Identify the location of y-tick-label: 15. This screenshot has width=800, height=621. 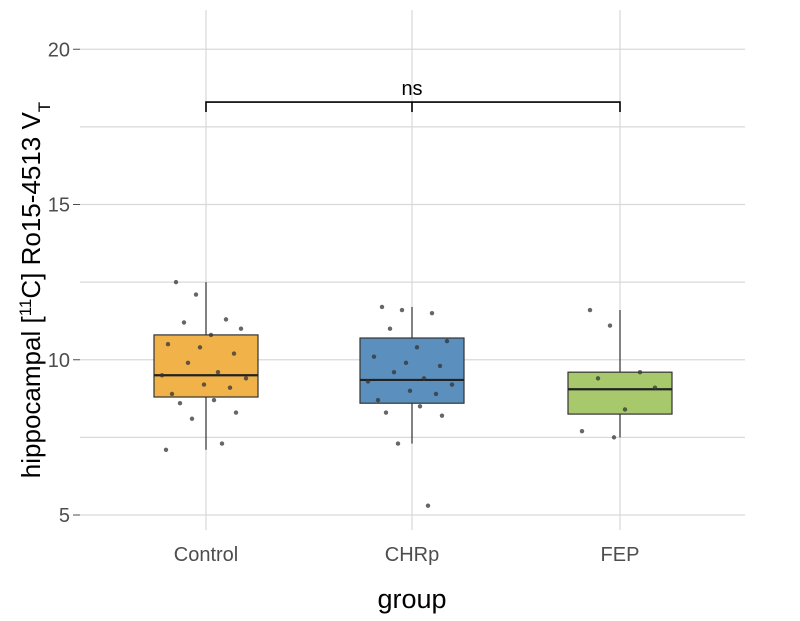
(59, 206).